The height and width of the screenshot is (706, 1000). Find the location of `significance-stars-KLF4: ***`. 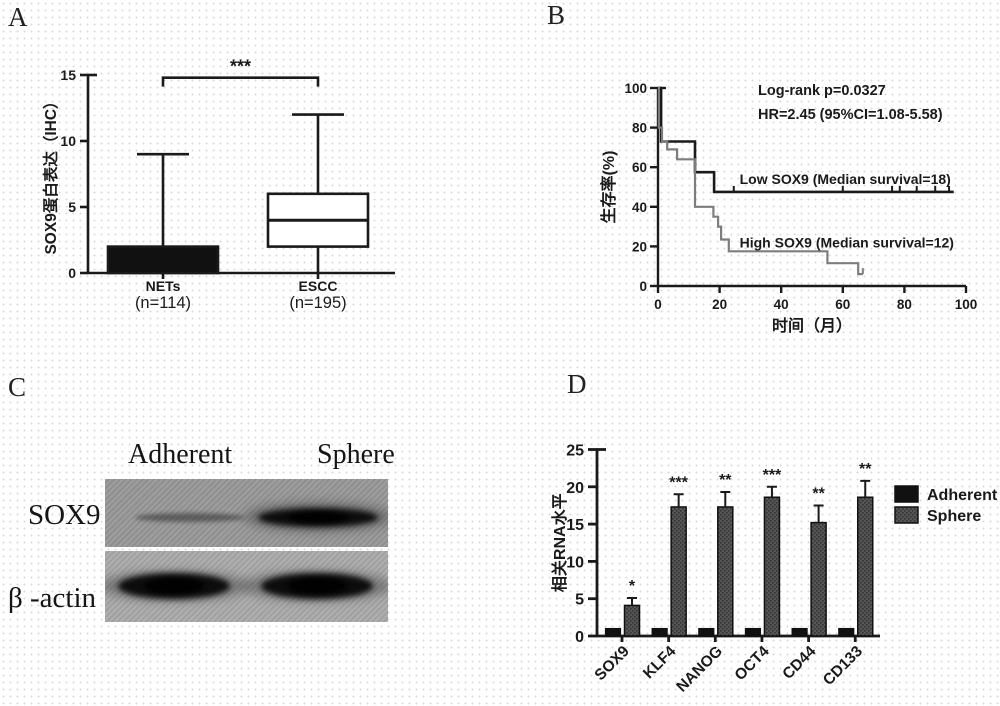

significance-stars-KLF4: *** is located at coordinates (678, 482).